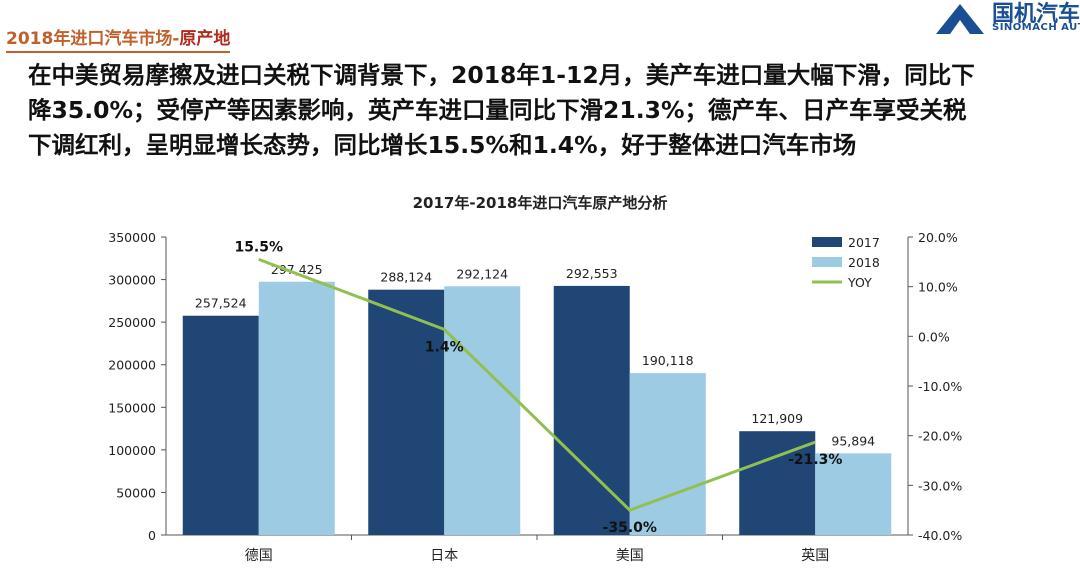 The height and width of the screenshot is (569, 1080). I want to click on bar-data-label: 297,425, so click(297, 269).